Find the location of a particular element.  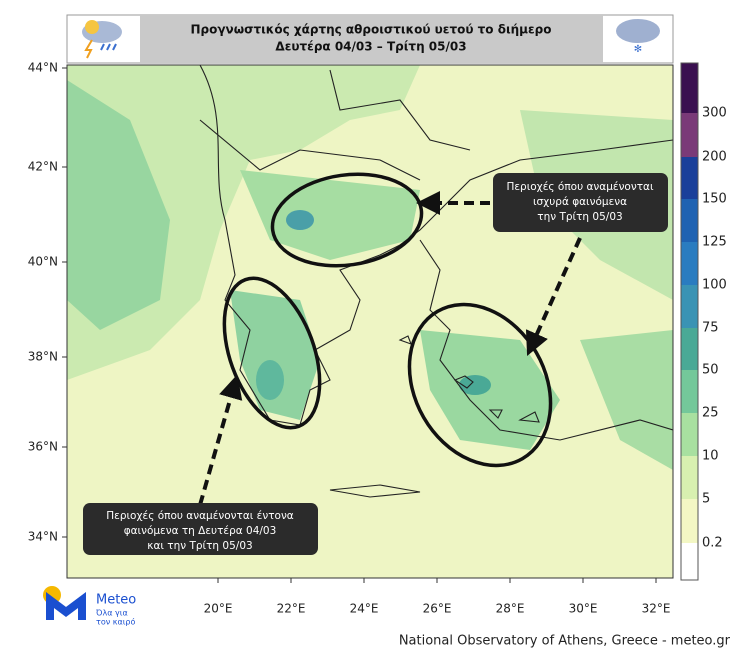

colorbar-label: 0.2 is located at coordinates (712, 543).